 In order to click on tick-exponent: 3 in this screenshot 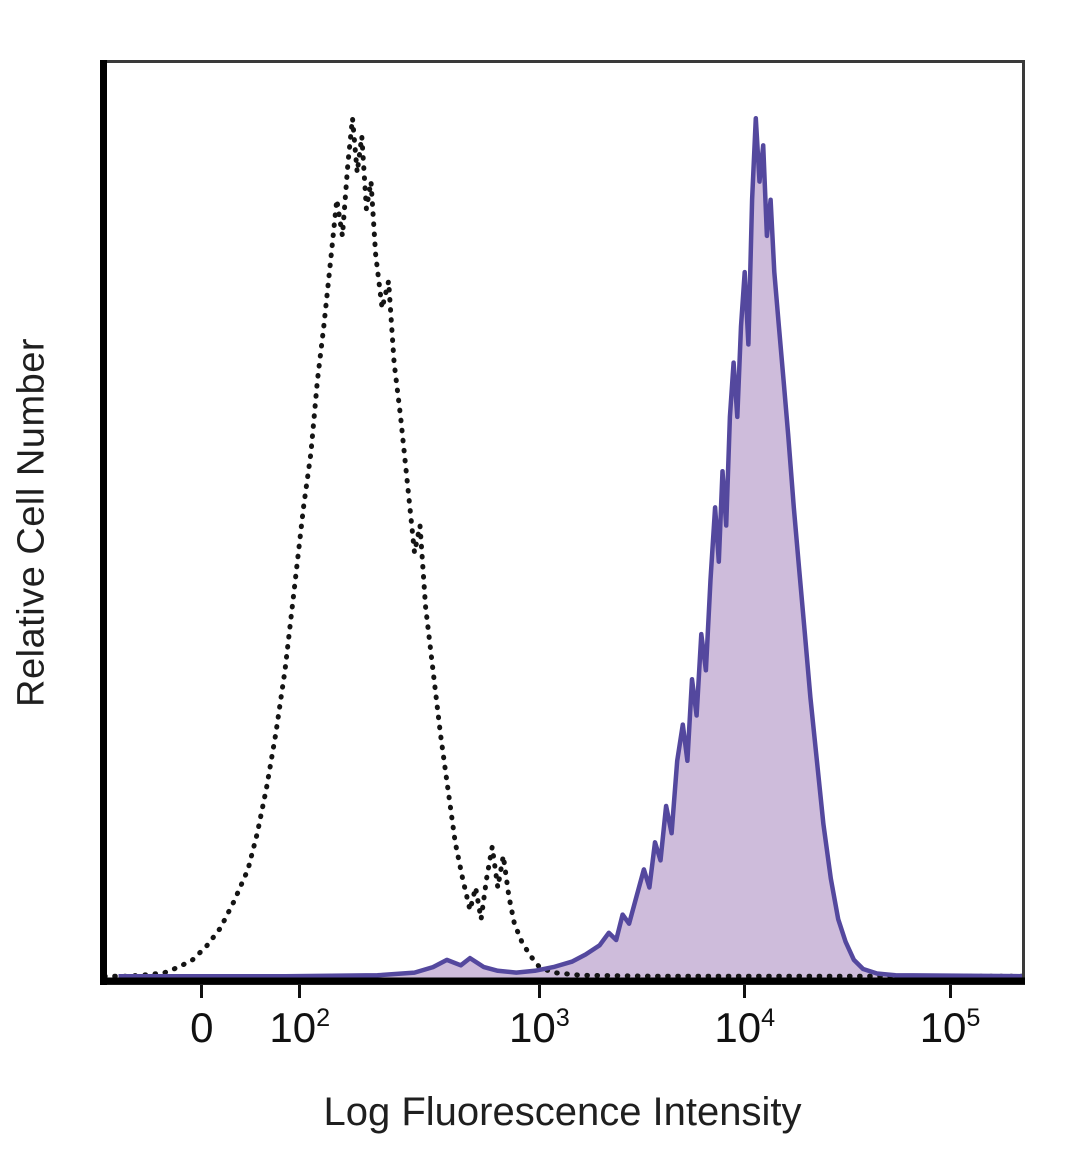, I will do `click(562, 1018)`.